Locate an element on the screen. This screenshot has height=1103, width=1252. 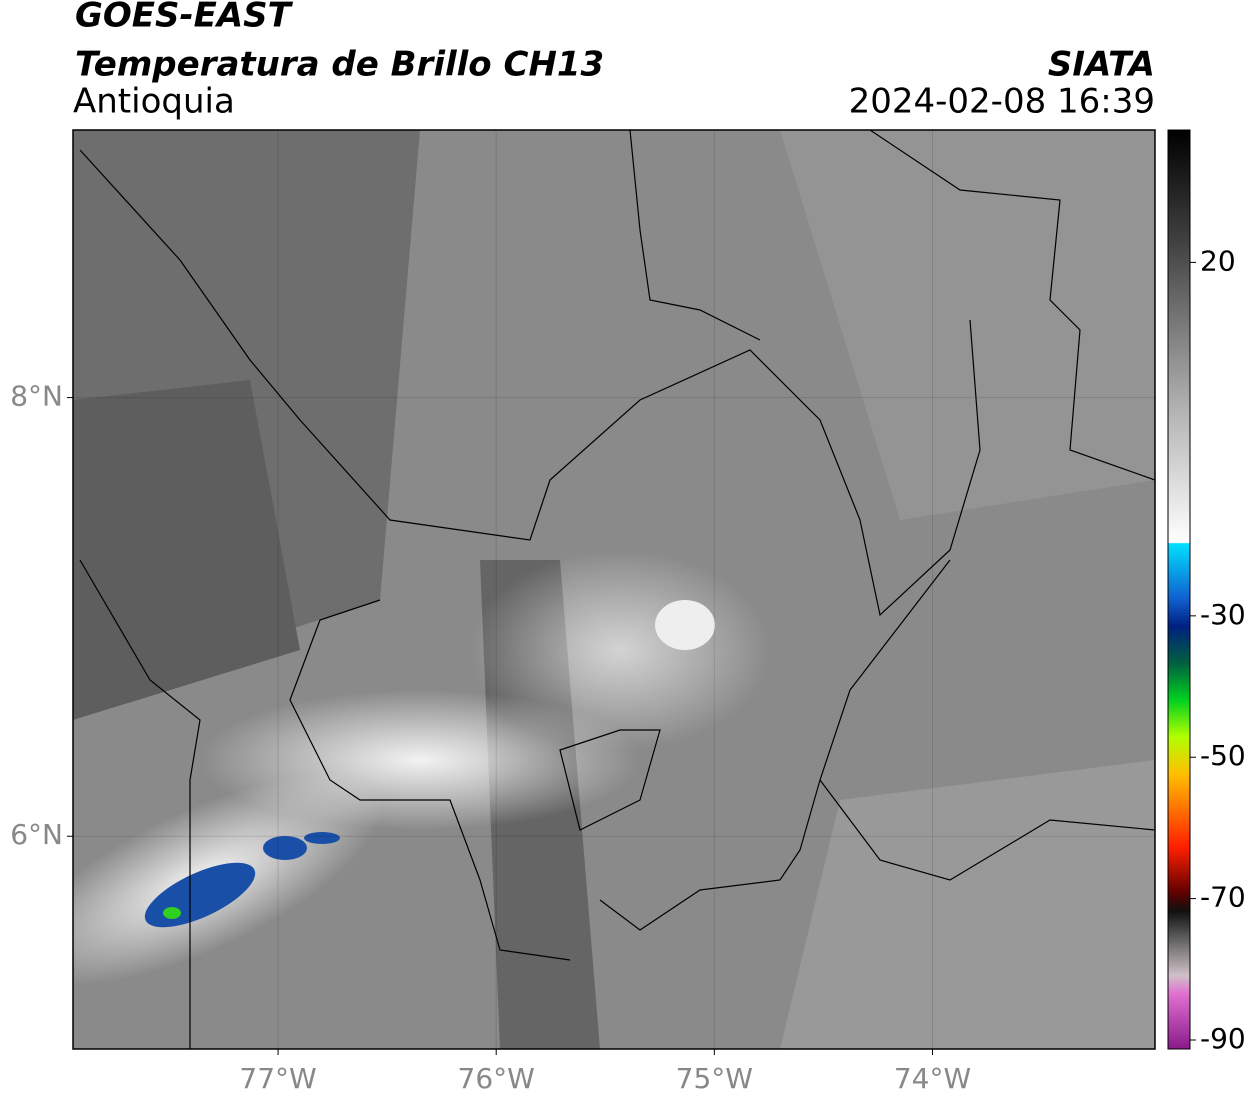
colorbar-tick-label: -30 is located at coordinates (1223, 614).